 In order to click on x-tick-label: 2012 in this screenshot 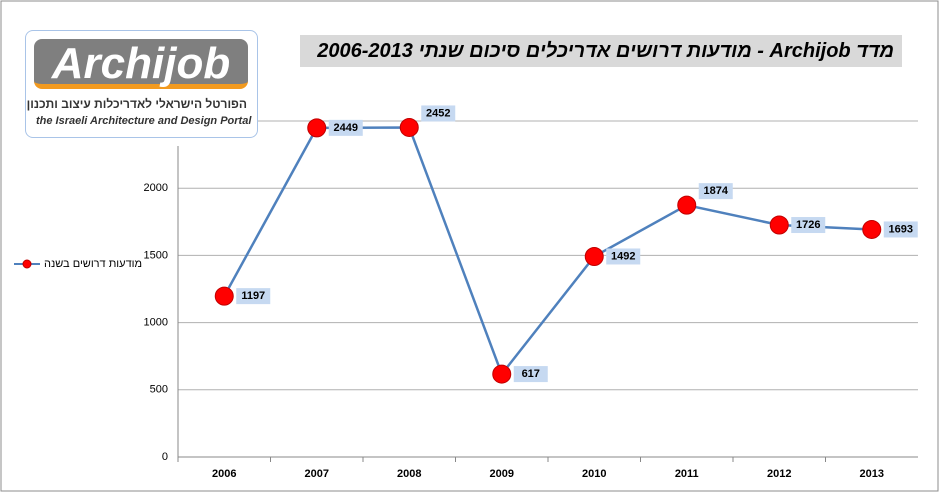, I will do `click(779, 474)`.